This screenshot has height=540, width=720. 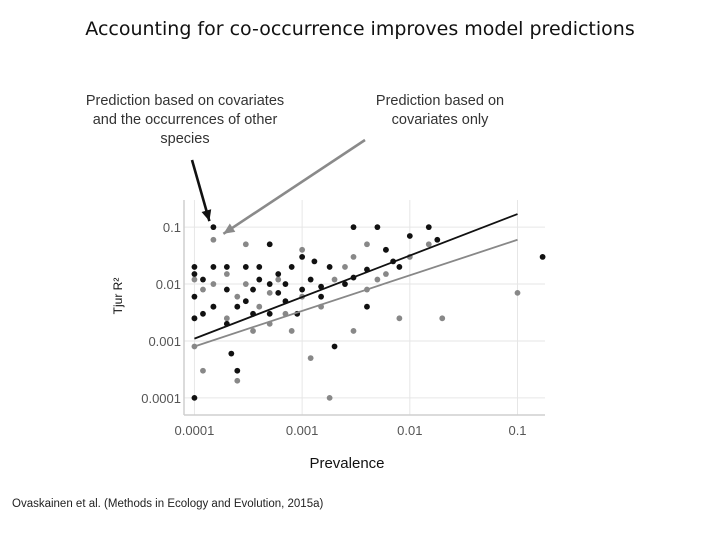 I want to click on y-tick-label-0: 0.1, so click(x=172, y=227).